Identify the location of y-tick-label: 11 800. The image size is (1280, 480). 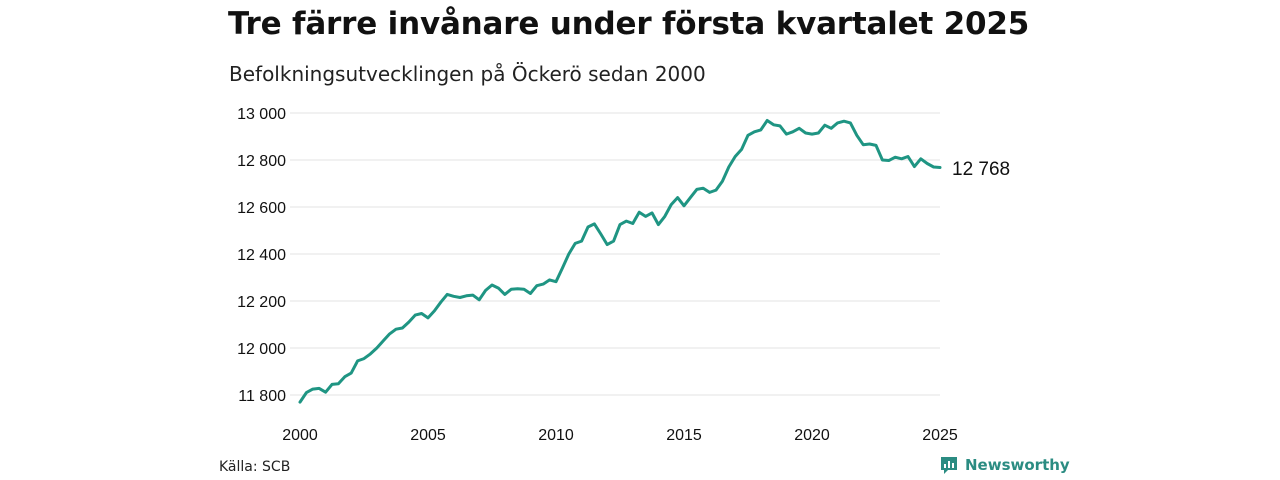
(262, 396).